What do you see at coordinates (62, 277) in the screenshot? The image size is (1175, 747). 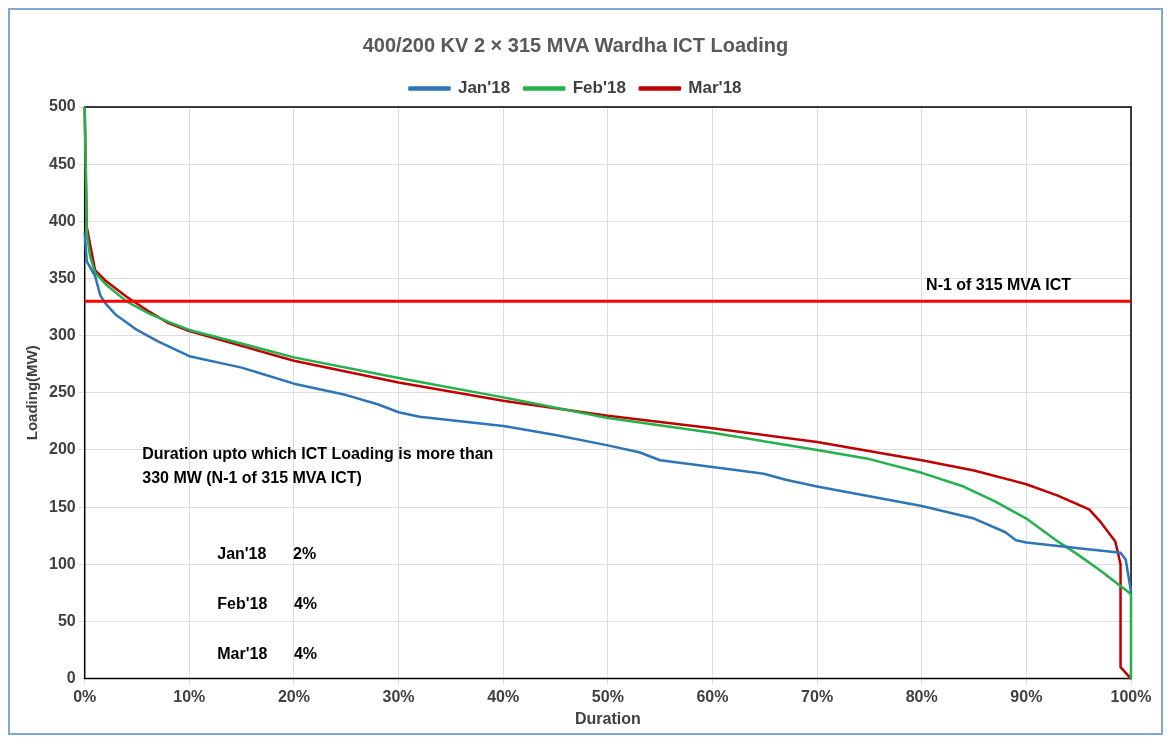 I see `y-tick-label: 350` at bounding box center [62, 277].